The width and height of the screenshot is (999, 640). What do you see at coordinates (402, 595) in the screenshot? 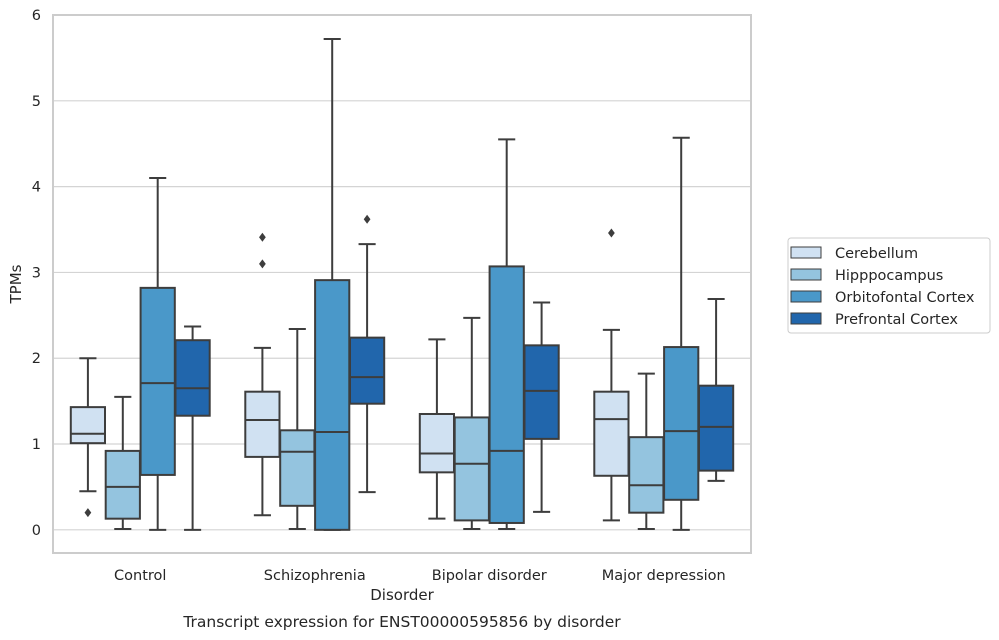
I see `x-axis-label: Disorder` at bounding box center [402, 595].